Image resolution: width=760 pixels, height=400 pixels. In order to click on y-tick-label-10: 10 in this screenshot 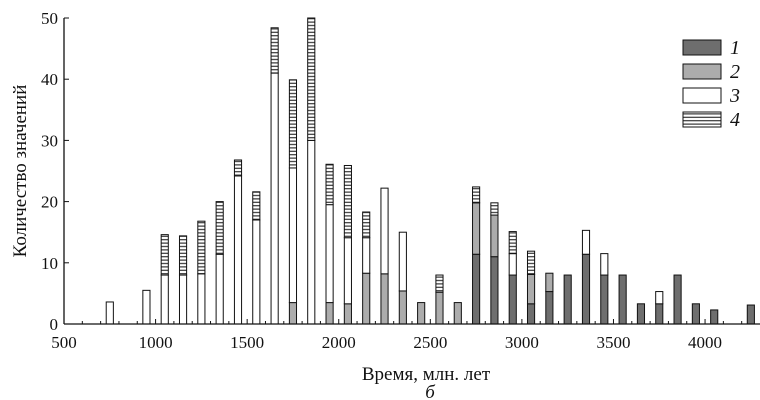, I will do `click(49, 263)`.